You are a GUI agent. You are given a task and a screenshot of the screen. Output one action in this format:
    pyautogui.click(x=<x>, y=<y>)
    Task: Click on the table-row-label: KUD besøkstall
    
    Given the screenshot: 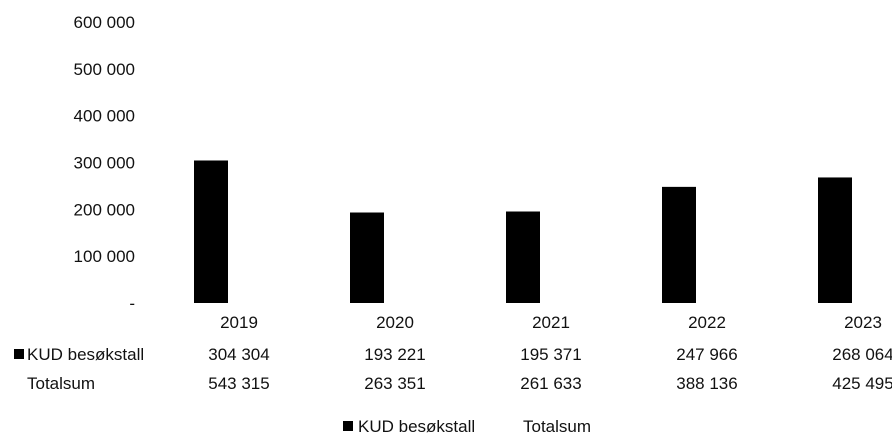 What is the action you would take?
    pyautogui.click(x=85, y=354)
    